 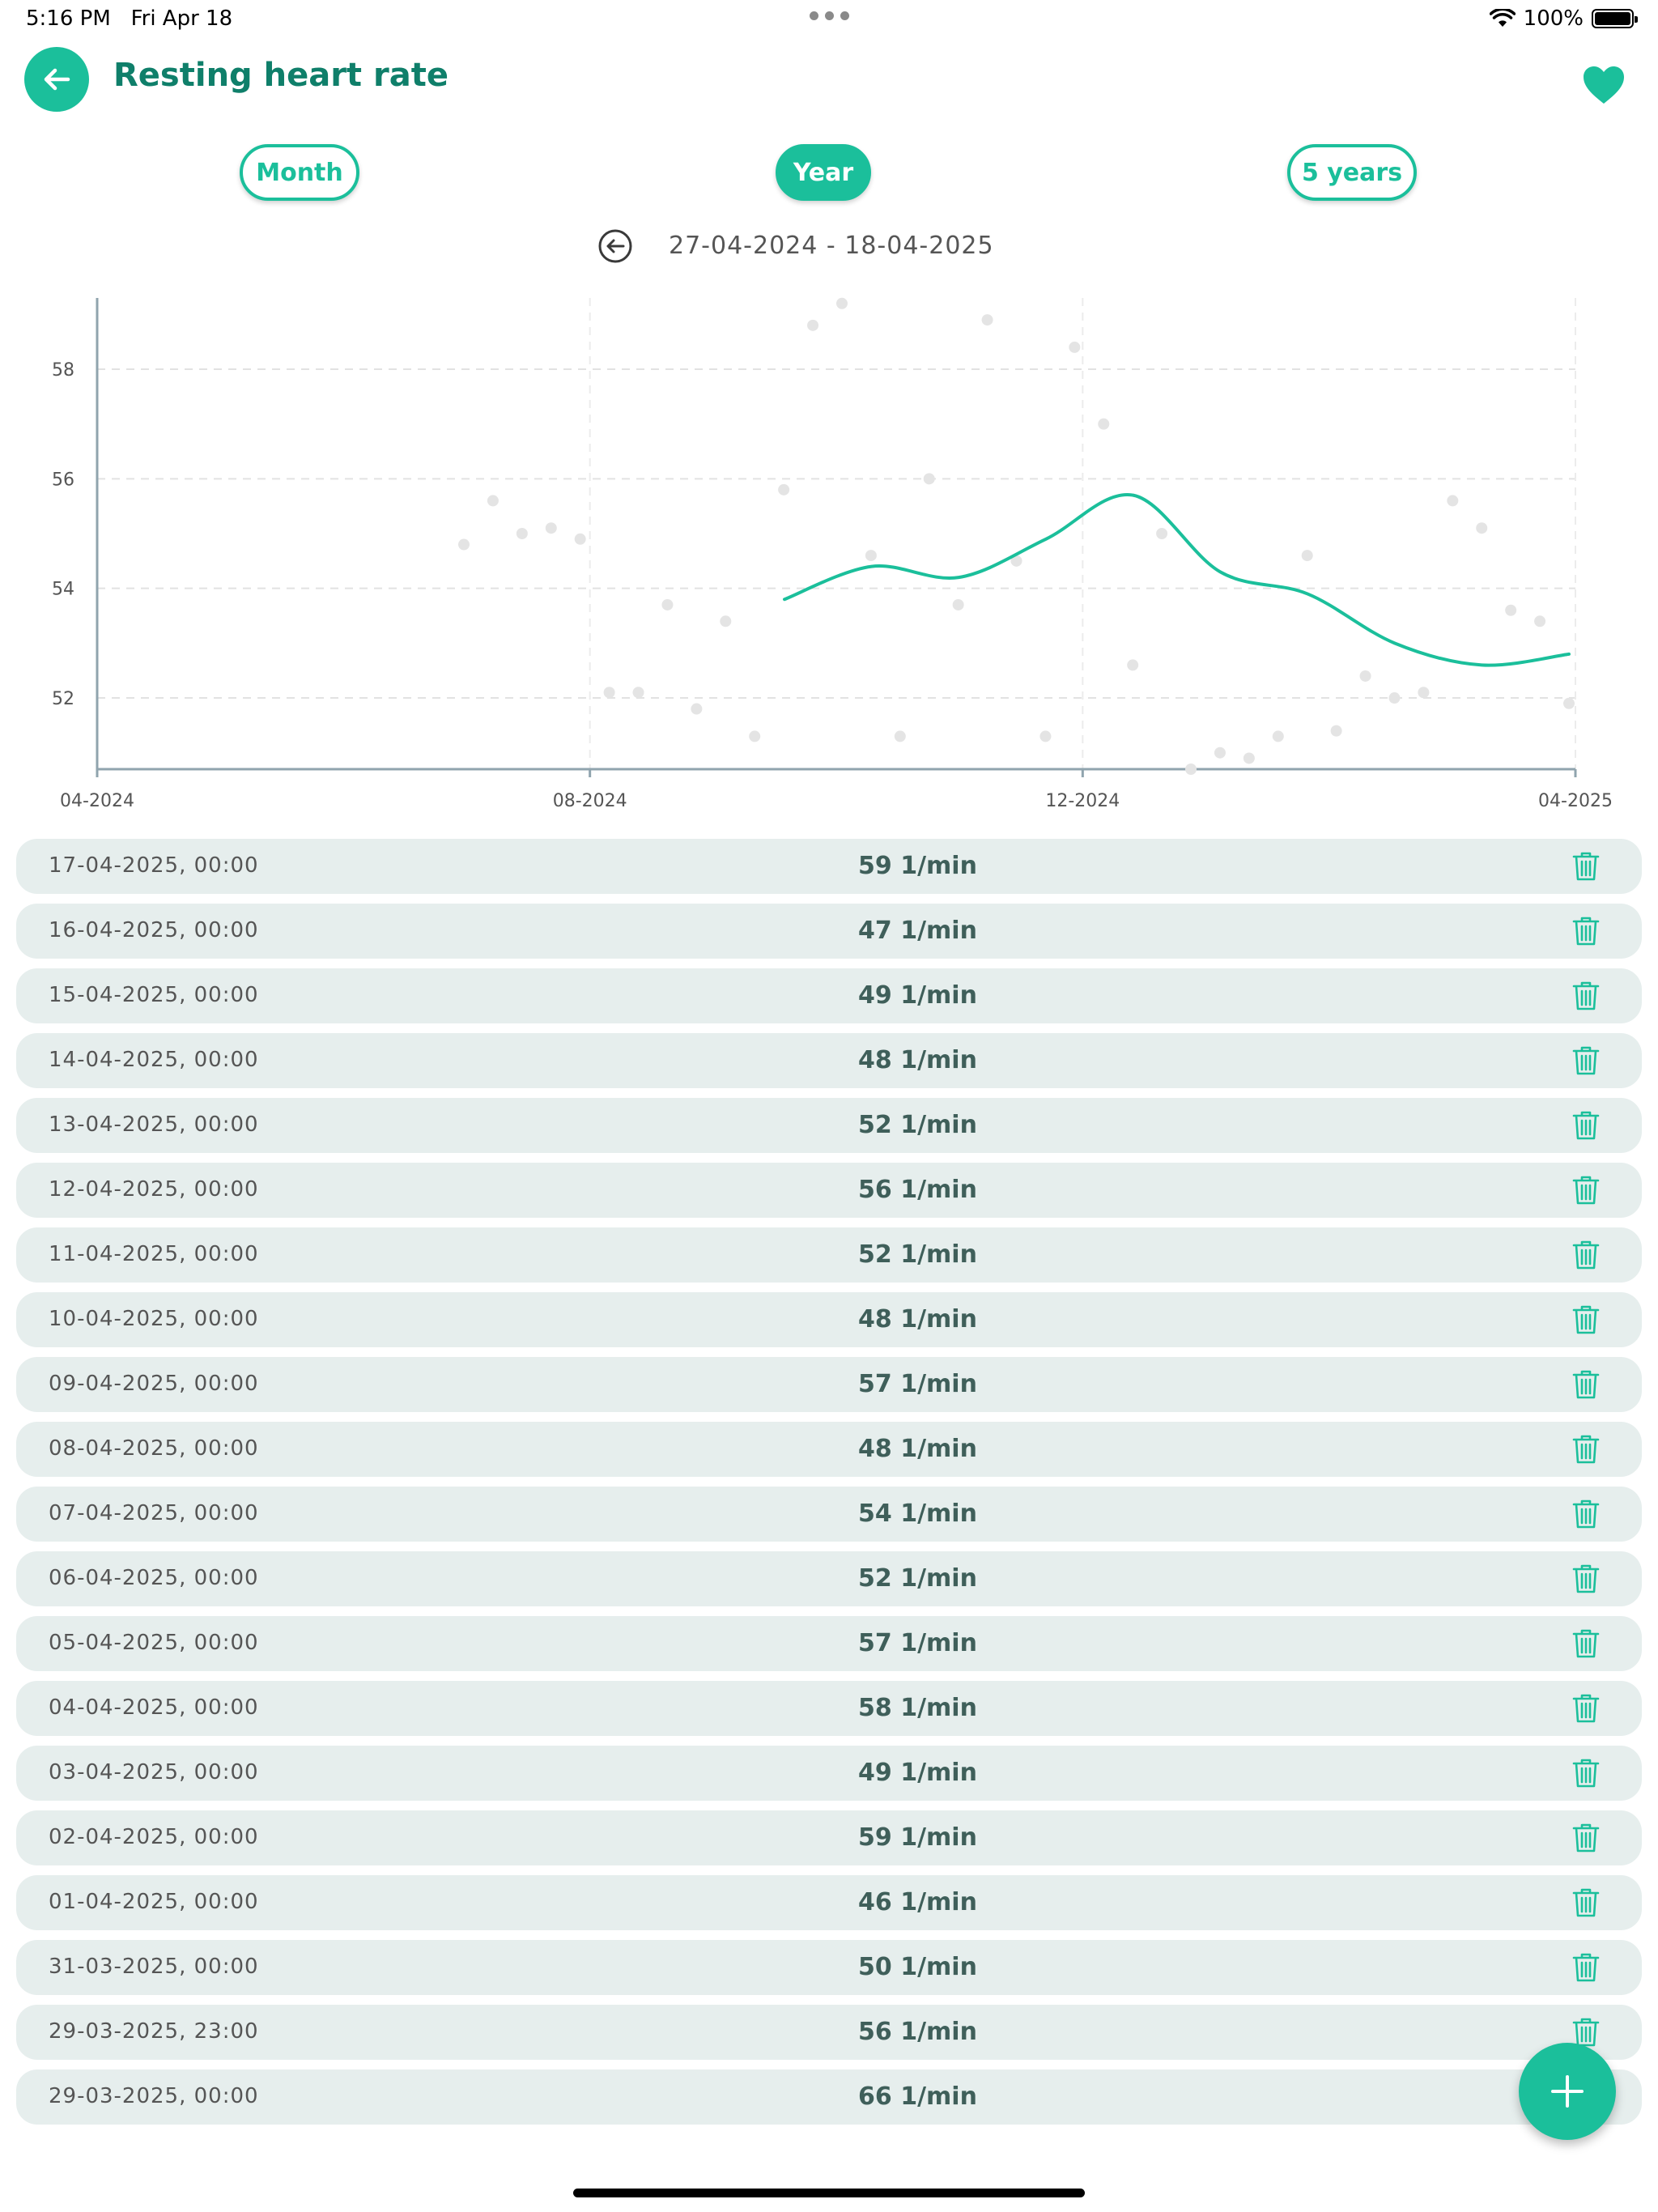 What do you see at coordinates (154, 2031) in the screenshot?
I see `entry-date: 29-03-2025, 23:00` at bounding box center [154, 2031].